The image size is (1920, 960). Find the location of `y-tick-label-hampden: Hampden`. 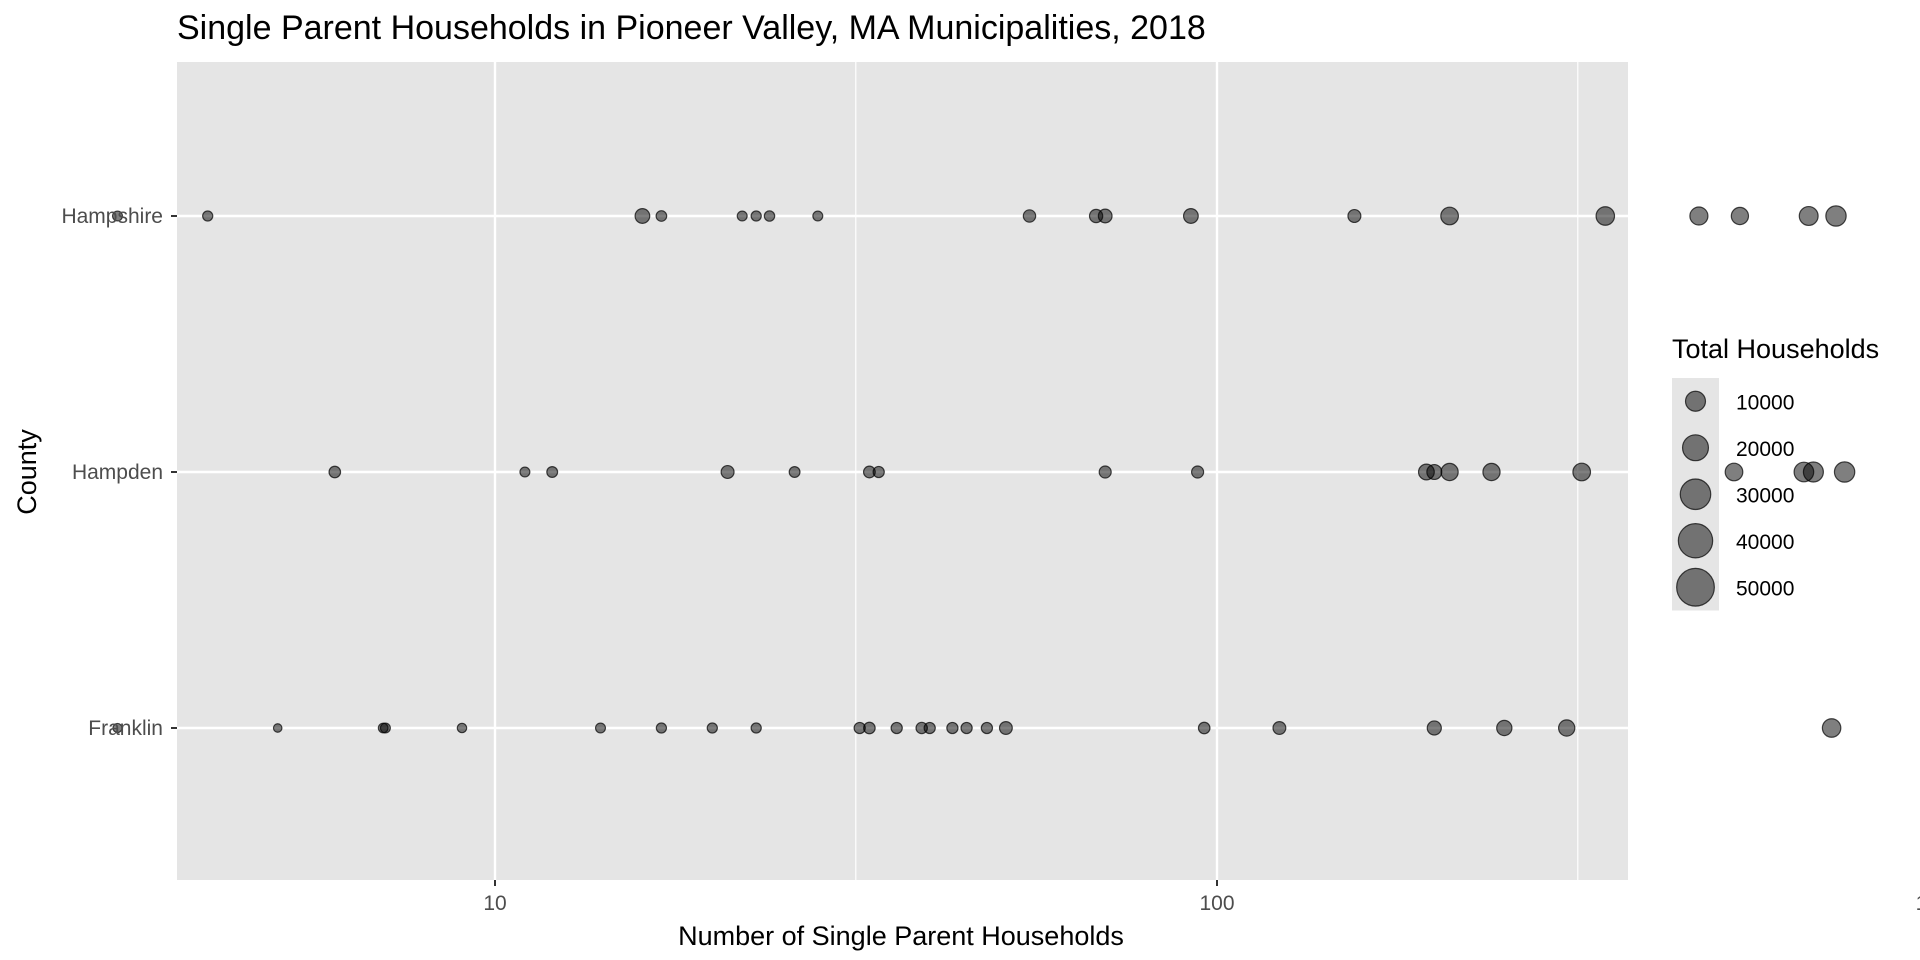

y-tick-label-hampden: Hampden is located at coordinates (117, 472).